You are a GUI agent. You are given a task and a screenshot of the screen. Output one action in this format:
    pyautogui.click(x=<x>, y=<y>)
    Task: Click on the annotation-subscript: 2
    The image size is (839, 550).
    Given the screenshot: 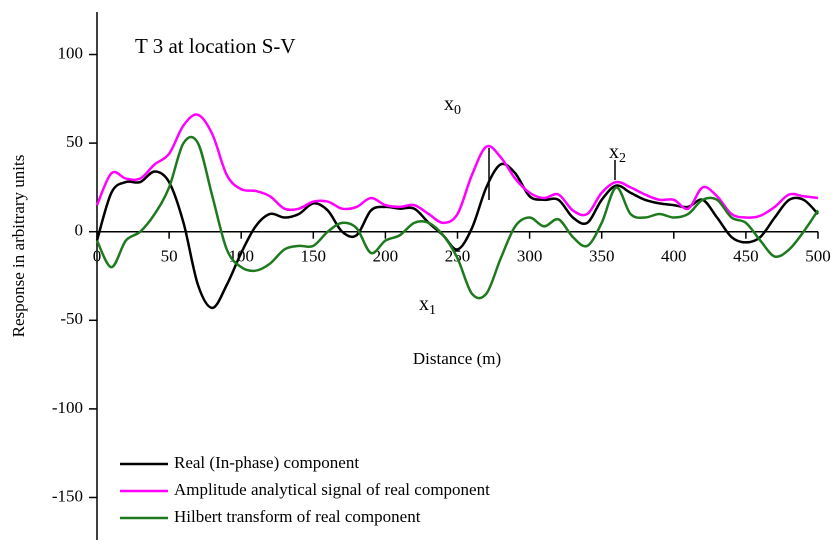 What is the action you would take?
    pyautogui.click(x=622, y=158)
    